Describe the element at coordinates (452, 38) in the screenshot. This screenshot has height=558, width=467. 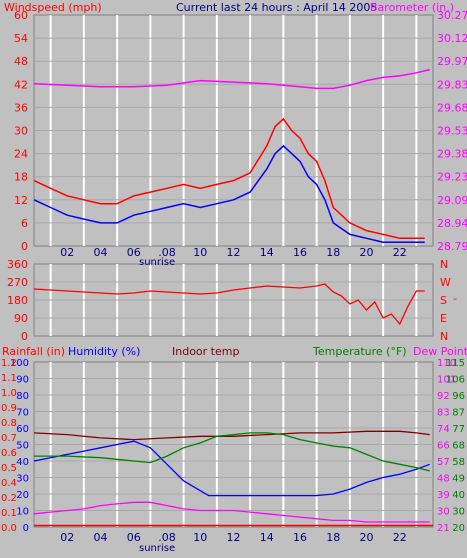
I see `barometer-tick-label: 30.12` at that location.